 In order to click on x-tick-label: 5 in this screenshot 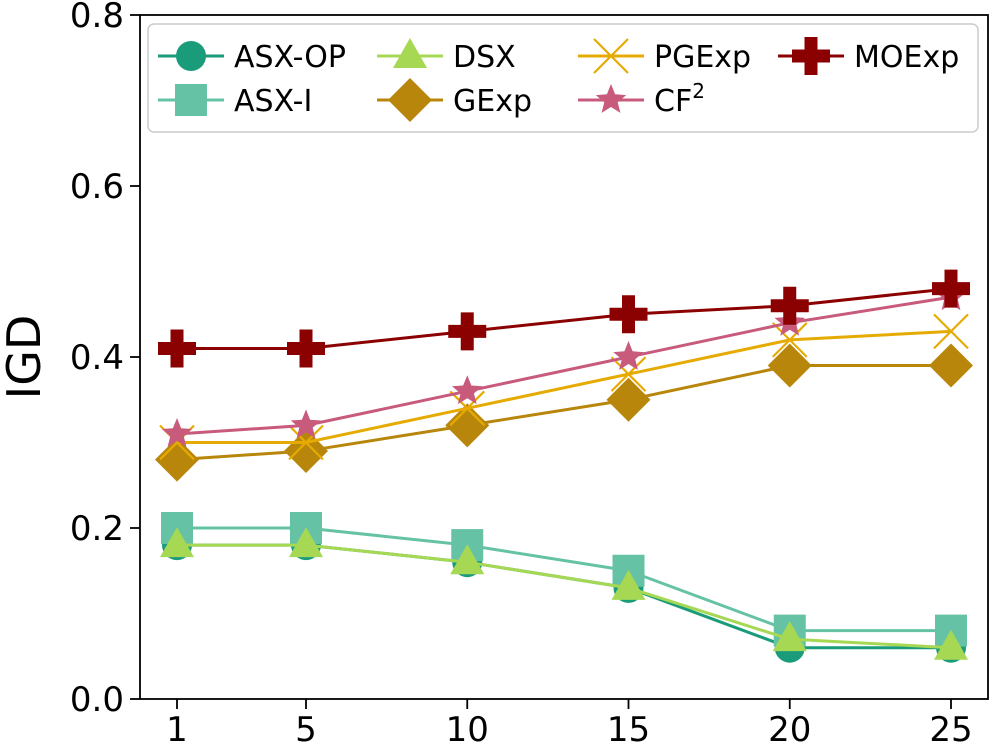, I will do `click(306, 728)`.